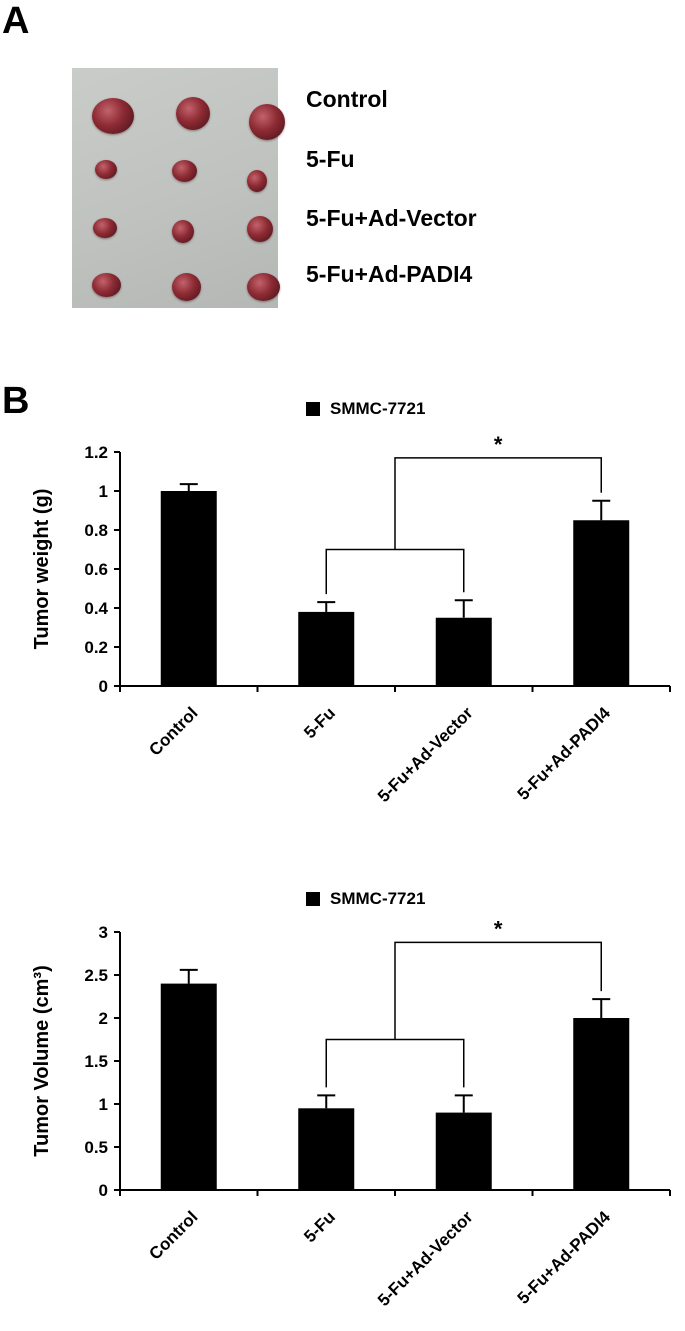  What do you see at coordinates (425, 1258) in the screenshot?
I see `chart2-x-tick-label: 5-Fu+Ad-Vector` at bounding box center [425, 1258].